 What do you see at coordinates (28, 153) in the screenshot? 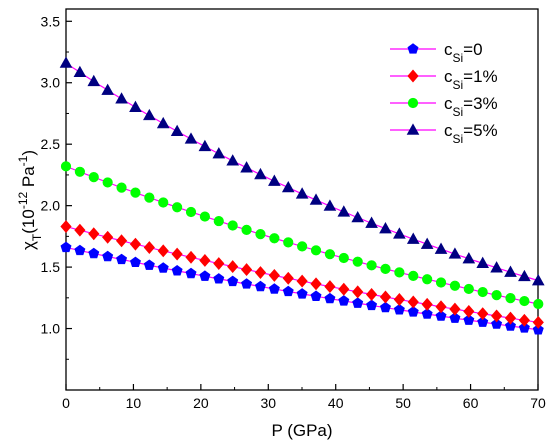
I see `y-axis-title-close: )` at bounding box center [28, 153].